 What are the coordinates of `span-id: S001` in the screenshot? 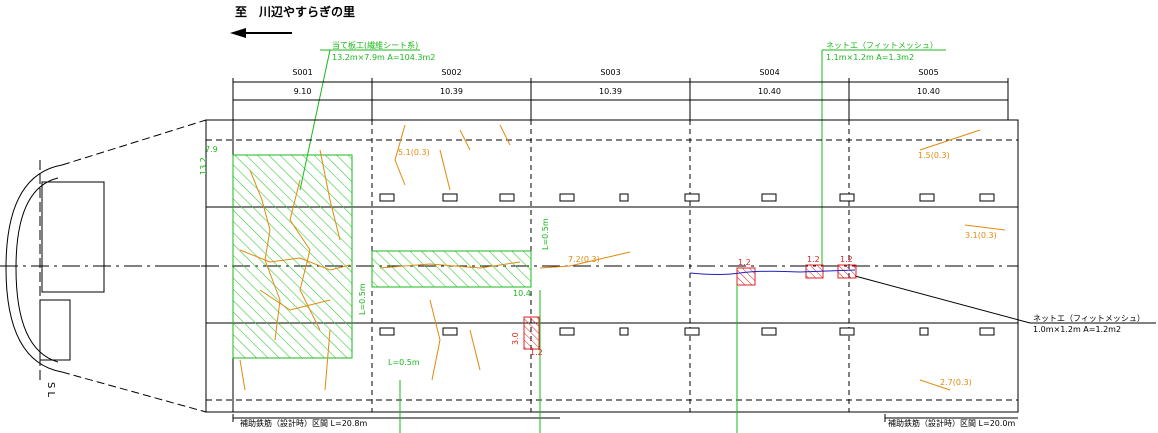 It's located at (302, 72).